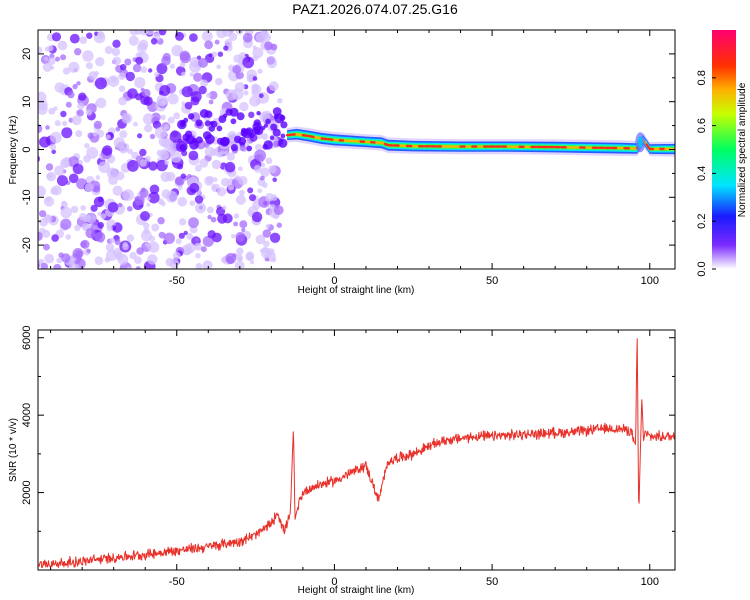 The image size is (750, 600). What do you see at coordinates (177, 281) in the screenshot?
I see `spectrogram-x-tick-label: -50` at bounding box center [177, 281].